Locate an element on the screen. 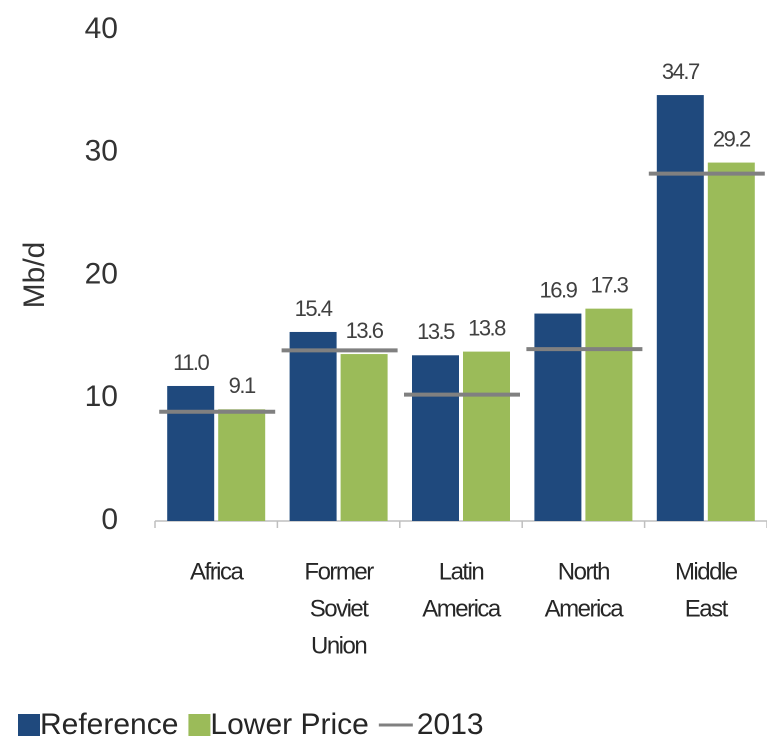 This screenshot has height=749, width=767. legend-label: Lower Price is located at coordinates (289, 724).